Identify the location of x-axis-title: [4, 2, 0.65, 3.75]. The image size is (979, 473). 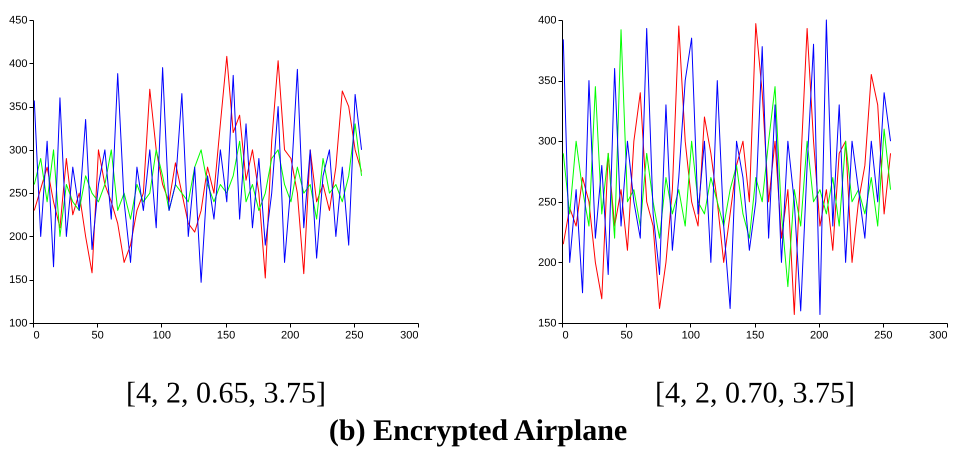
(226, 393).